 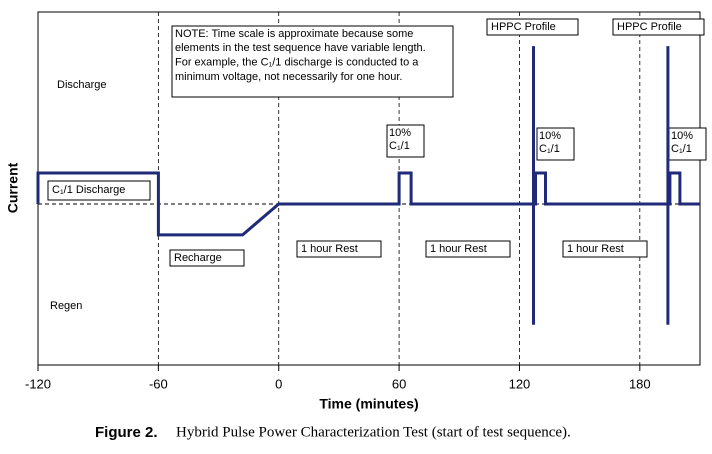 What do you see at coordinates (88, 190) in the screenshot?
I see `annotation: C₁/1 Discharge` at bounding box center [88, 190].